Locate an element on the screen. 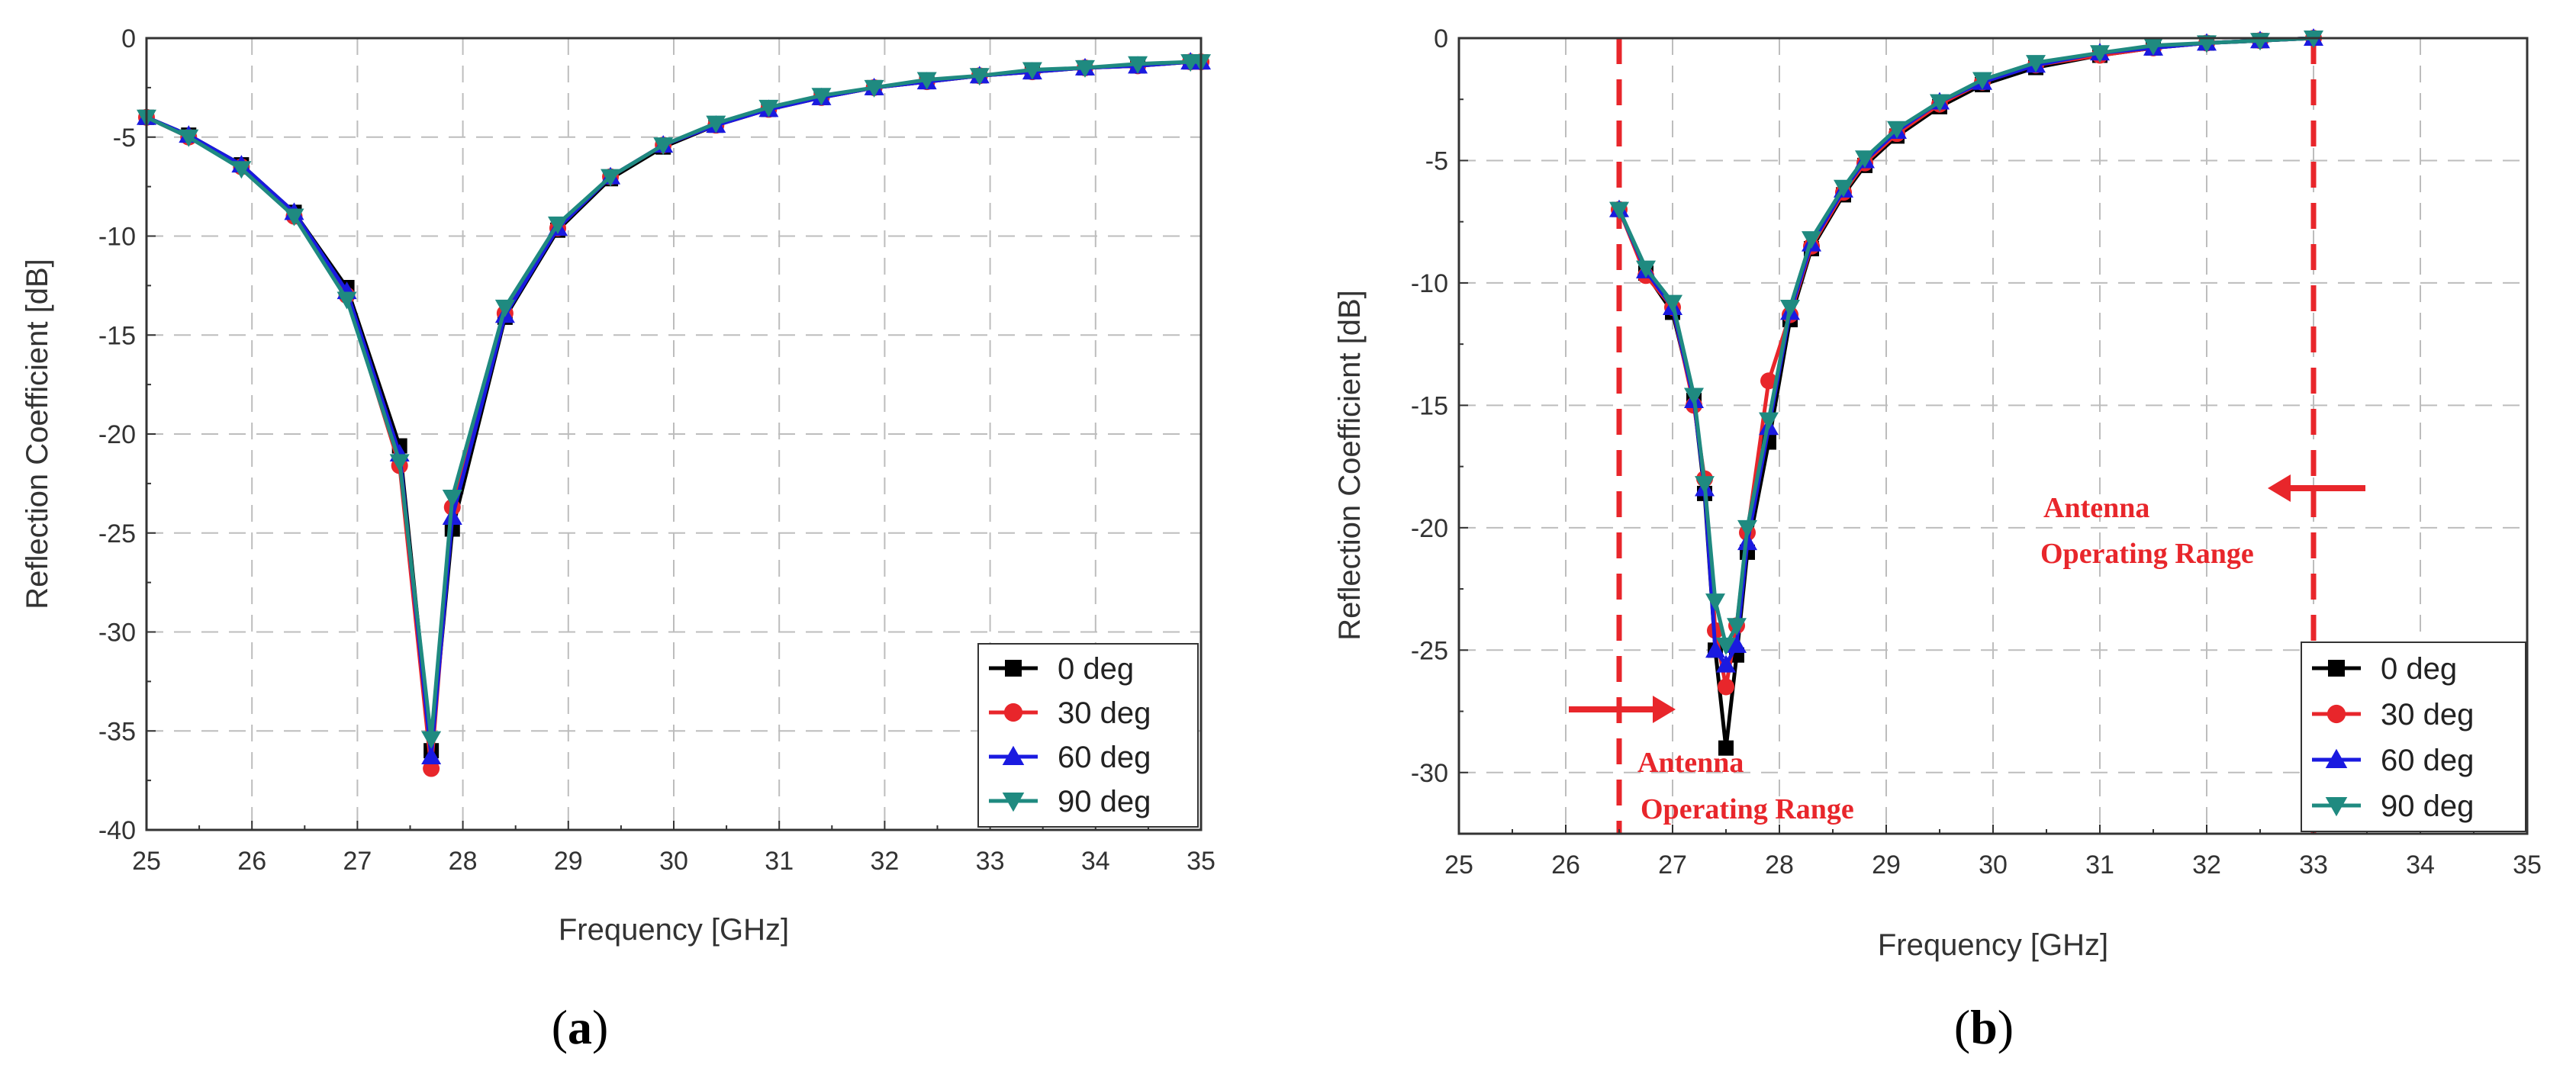  chart-a-xtick-label: 29 is located at coordinates (568, 861).